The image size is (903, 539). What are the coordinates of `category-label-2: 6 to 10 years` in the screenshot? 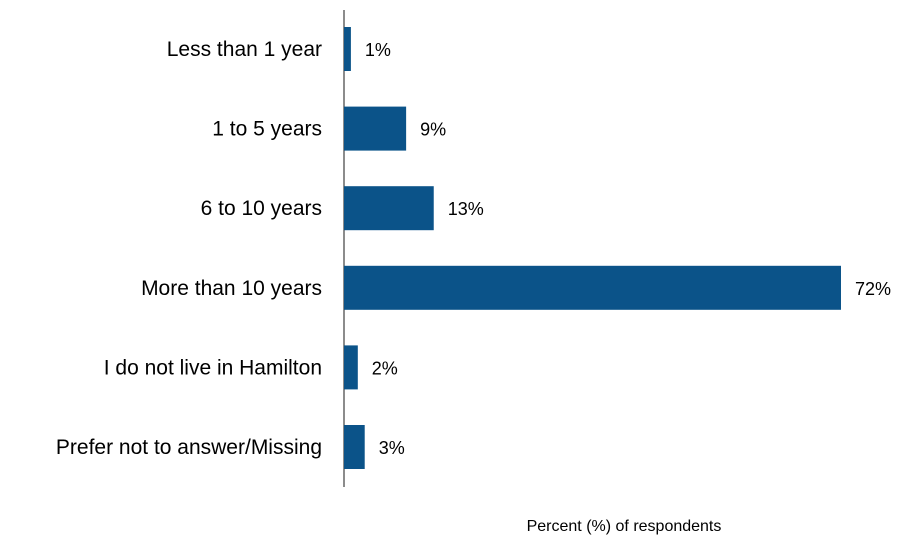 It's located at (261, 208).